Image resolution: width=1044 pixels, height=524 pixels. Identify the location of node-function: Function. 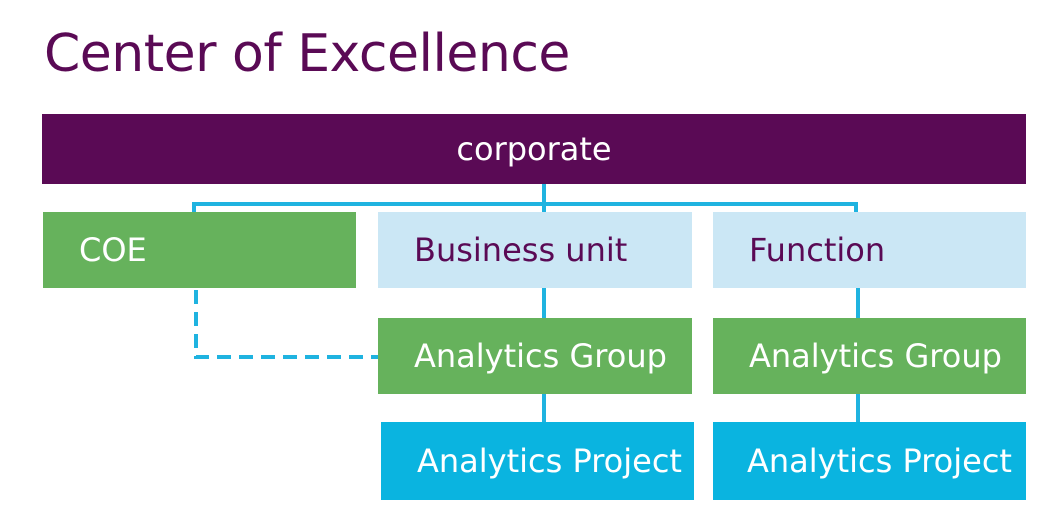
(869, 250).